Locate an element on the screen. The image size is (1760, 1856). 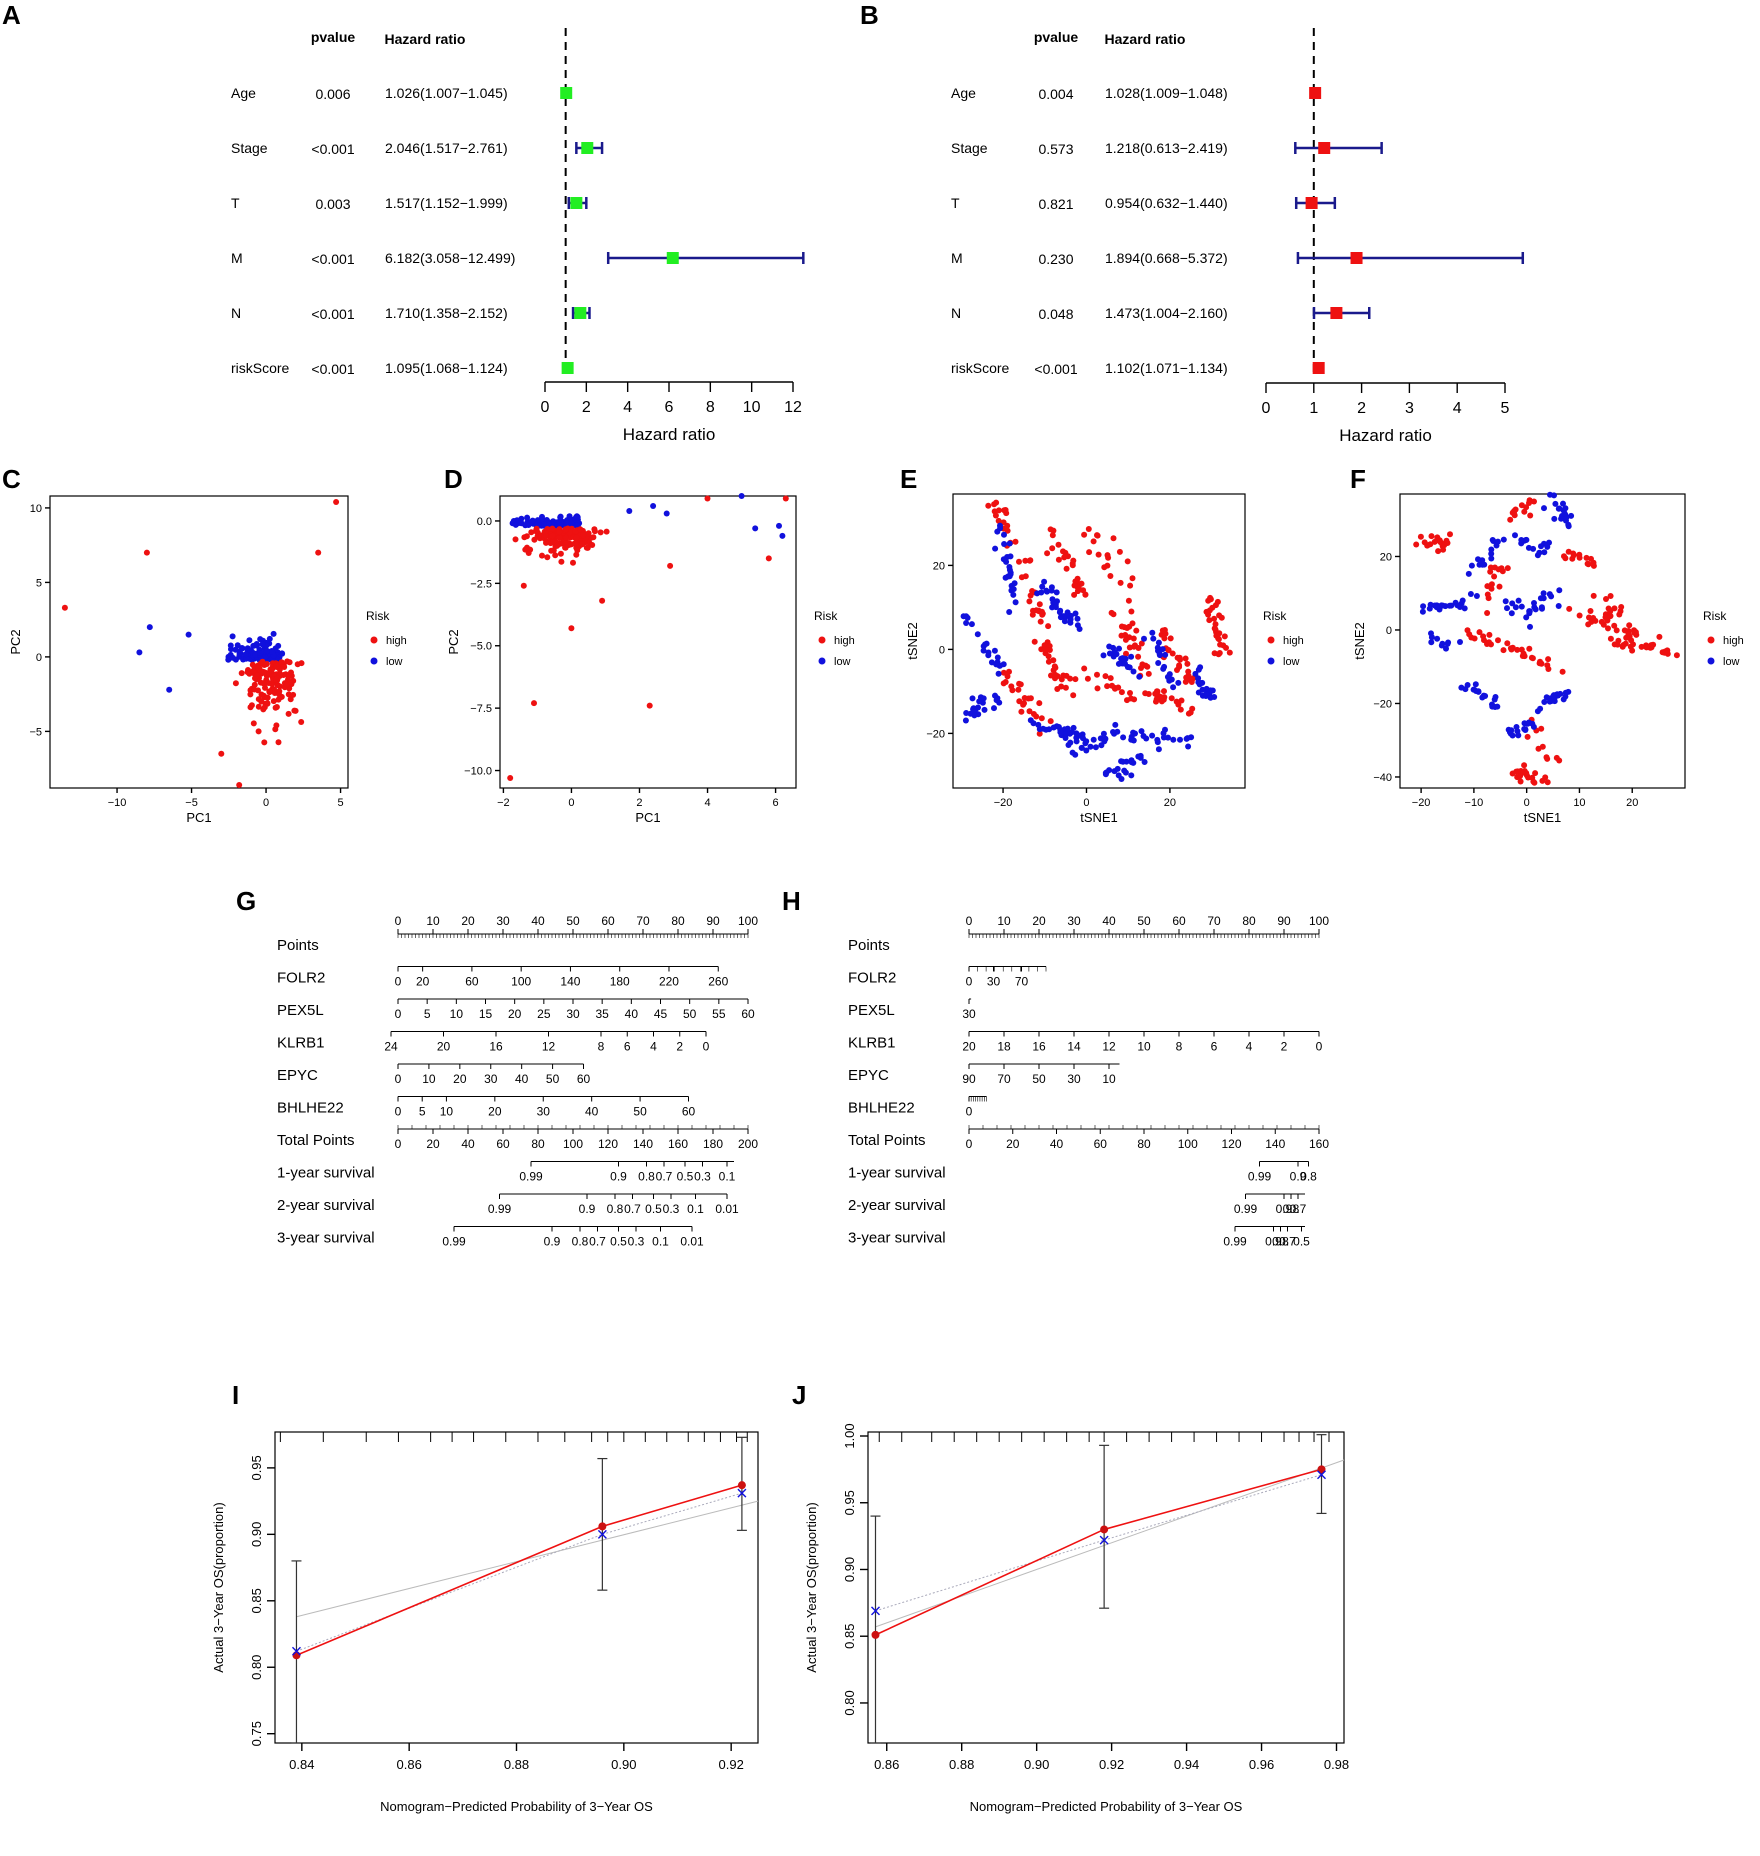
nomogram-tick-label: 0.1 is located at coordinates (660, 1242).